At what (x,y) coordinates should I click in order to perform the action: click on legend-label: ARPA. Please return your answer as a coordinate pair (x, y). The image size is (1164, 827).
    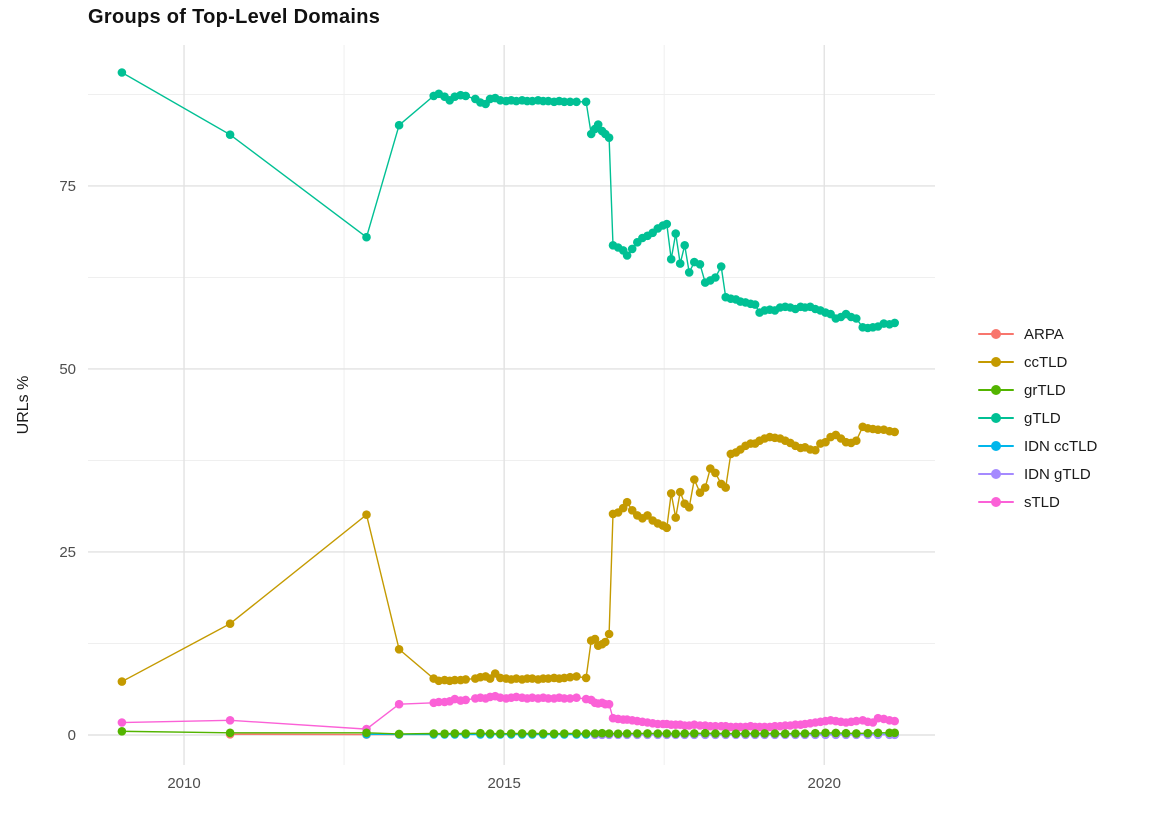
    Looking at the image, I should click on (1044, 334).